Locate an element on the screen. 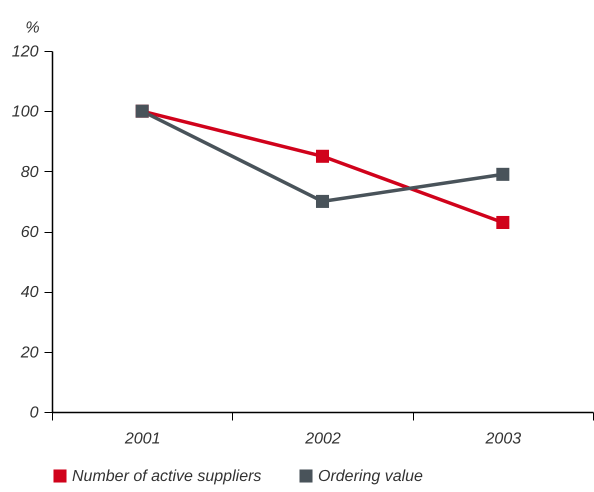 Image resolution: width=594 pixels, height=492 pixels. y-tick-label: 20 is located at coordinates (29, 353).